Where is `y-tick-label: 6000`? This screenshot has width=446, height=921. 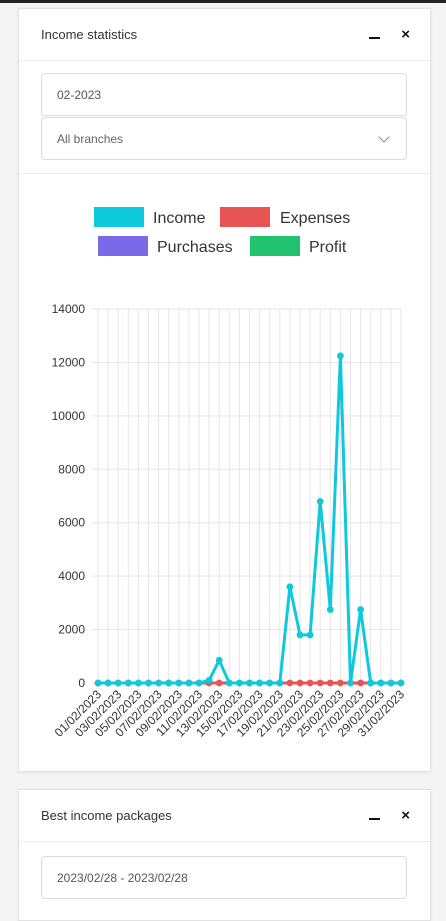 y-tick-label: 6000 is located at coordinates (71, 523).